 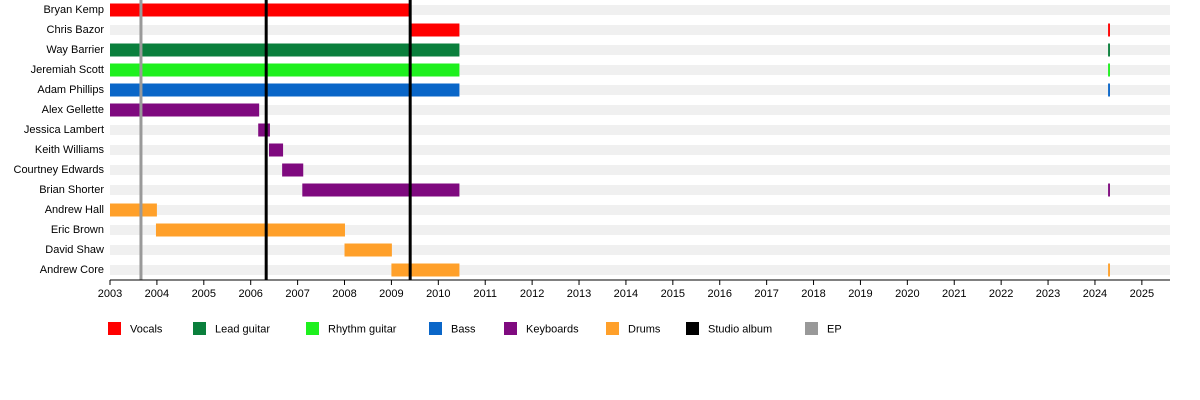 I want to click on x-tick-label: 2025, so click(x=1142, y=294).